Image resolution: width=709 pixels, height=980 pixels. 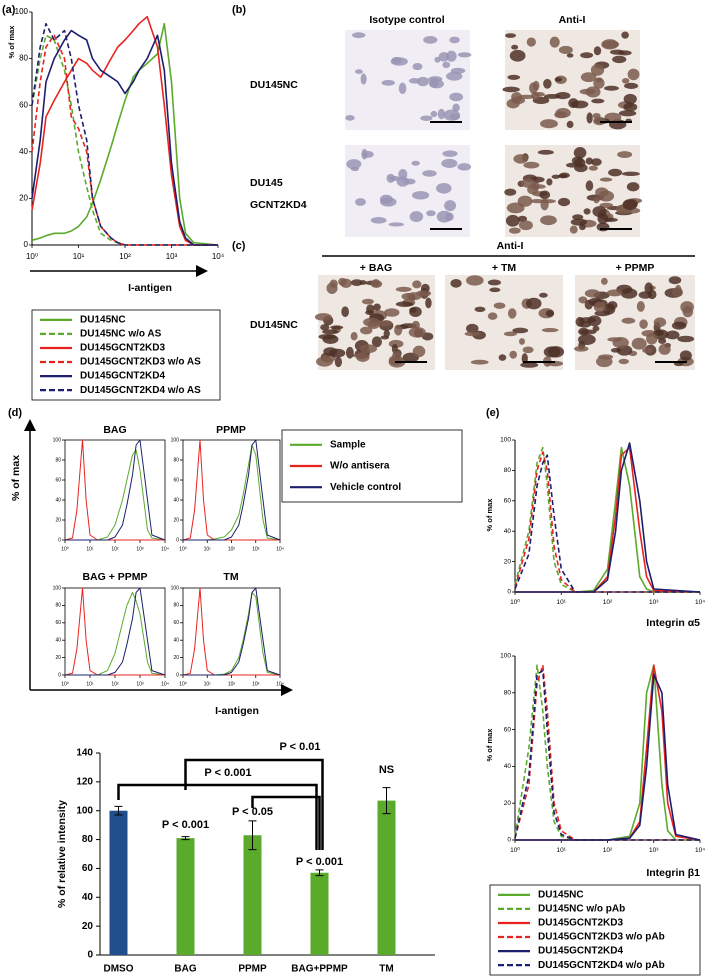 I want to click on panel-label: (c), so click(x=239, y=246).